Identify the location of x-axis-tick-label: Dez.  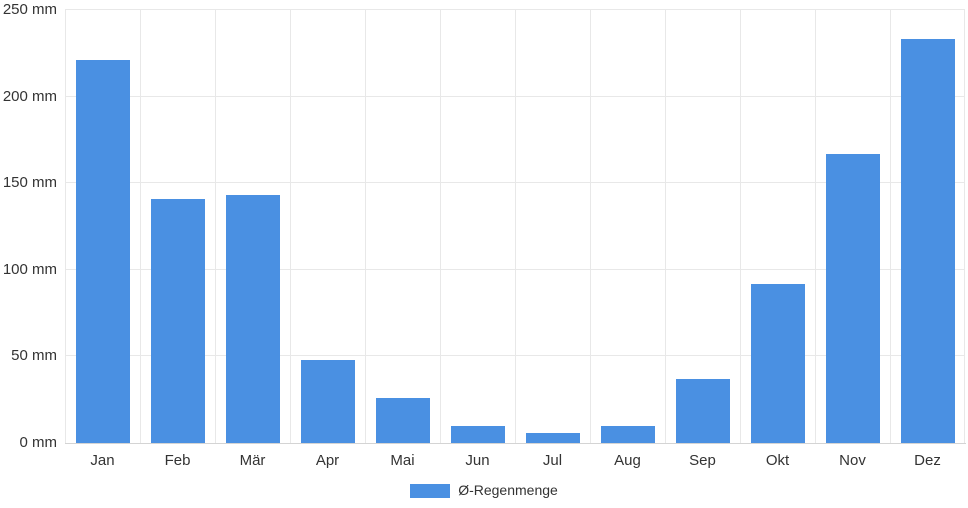
(927, 460).